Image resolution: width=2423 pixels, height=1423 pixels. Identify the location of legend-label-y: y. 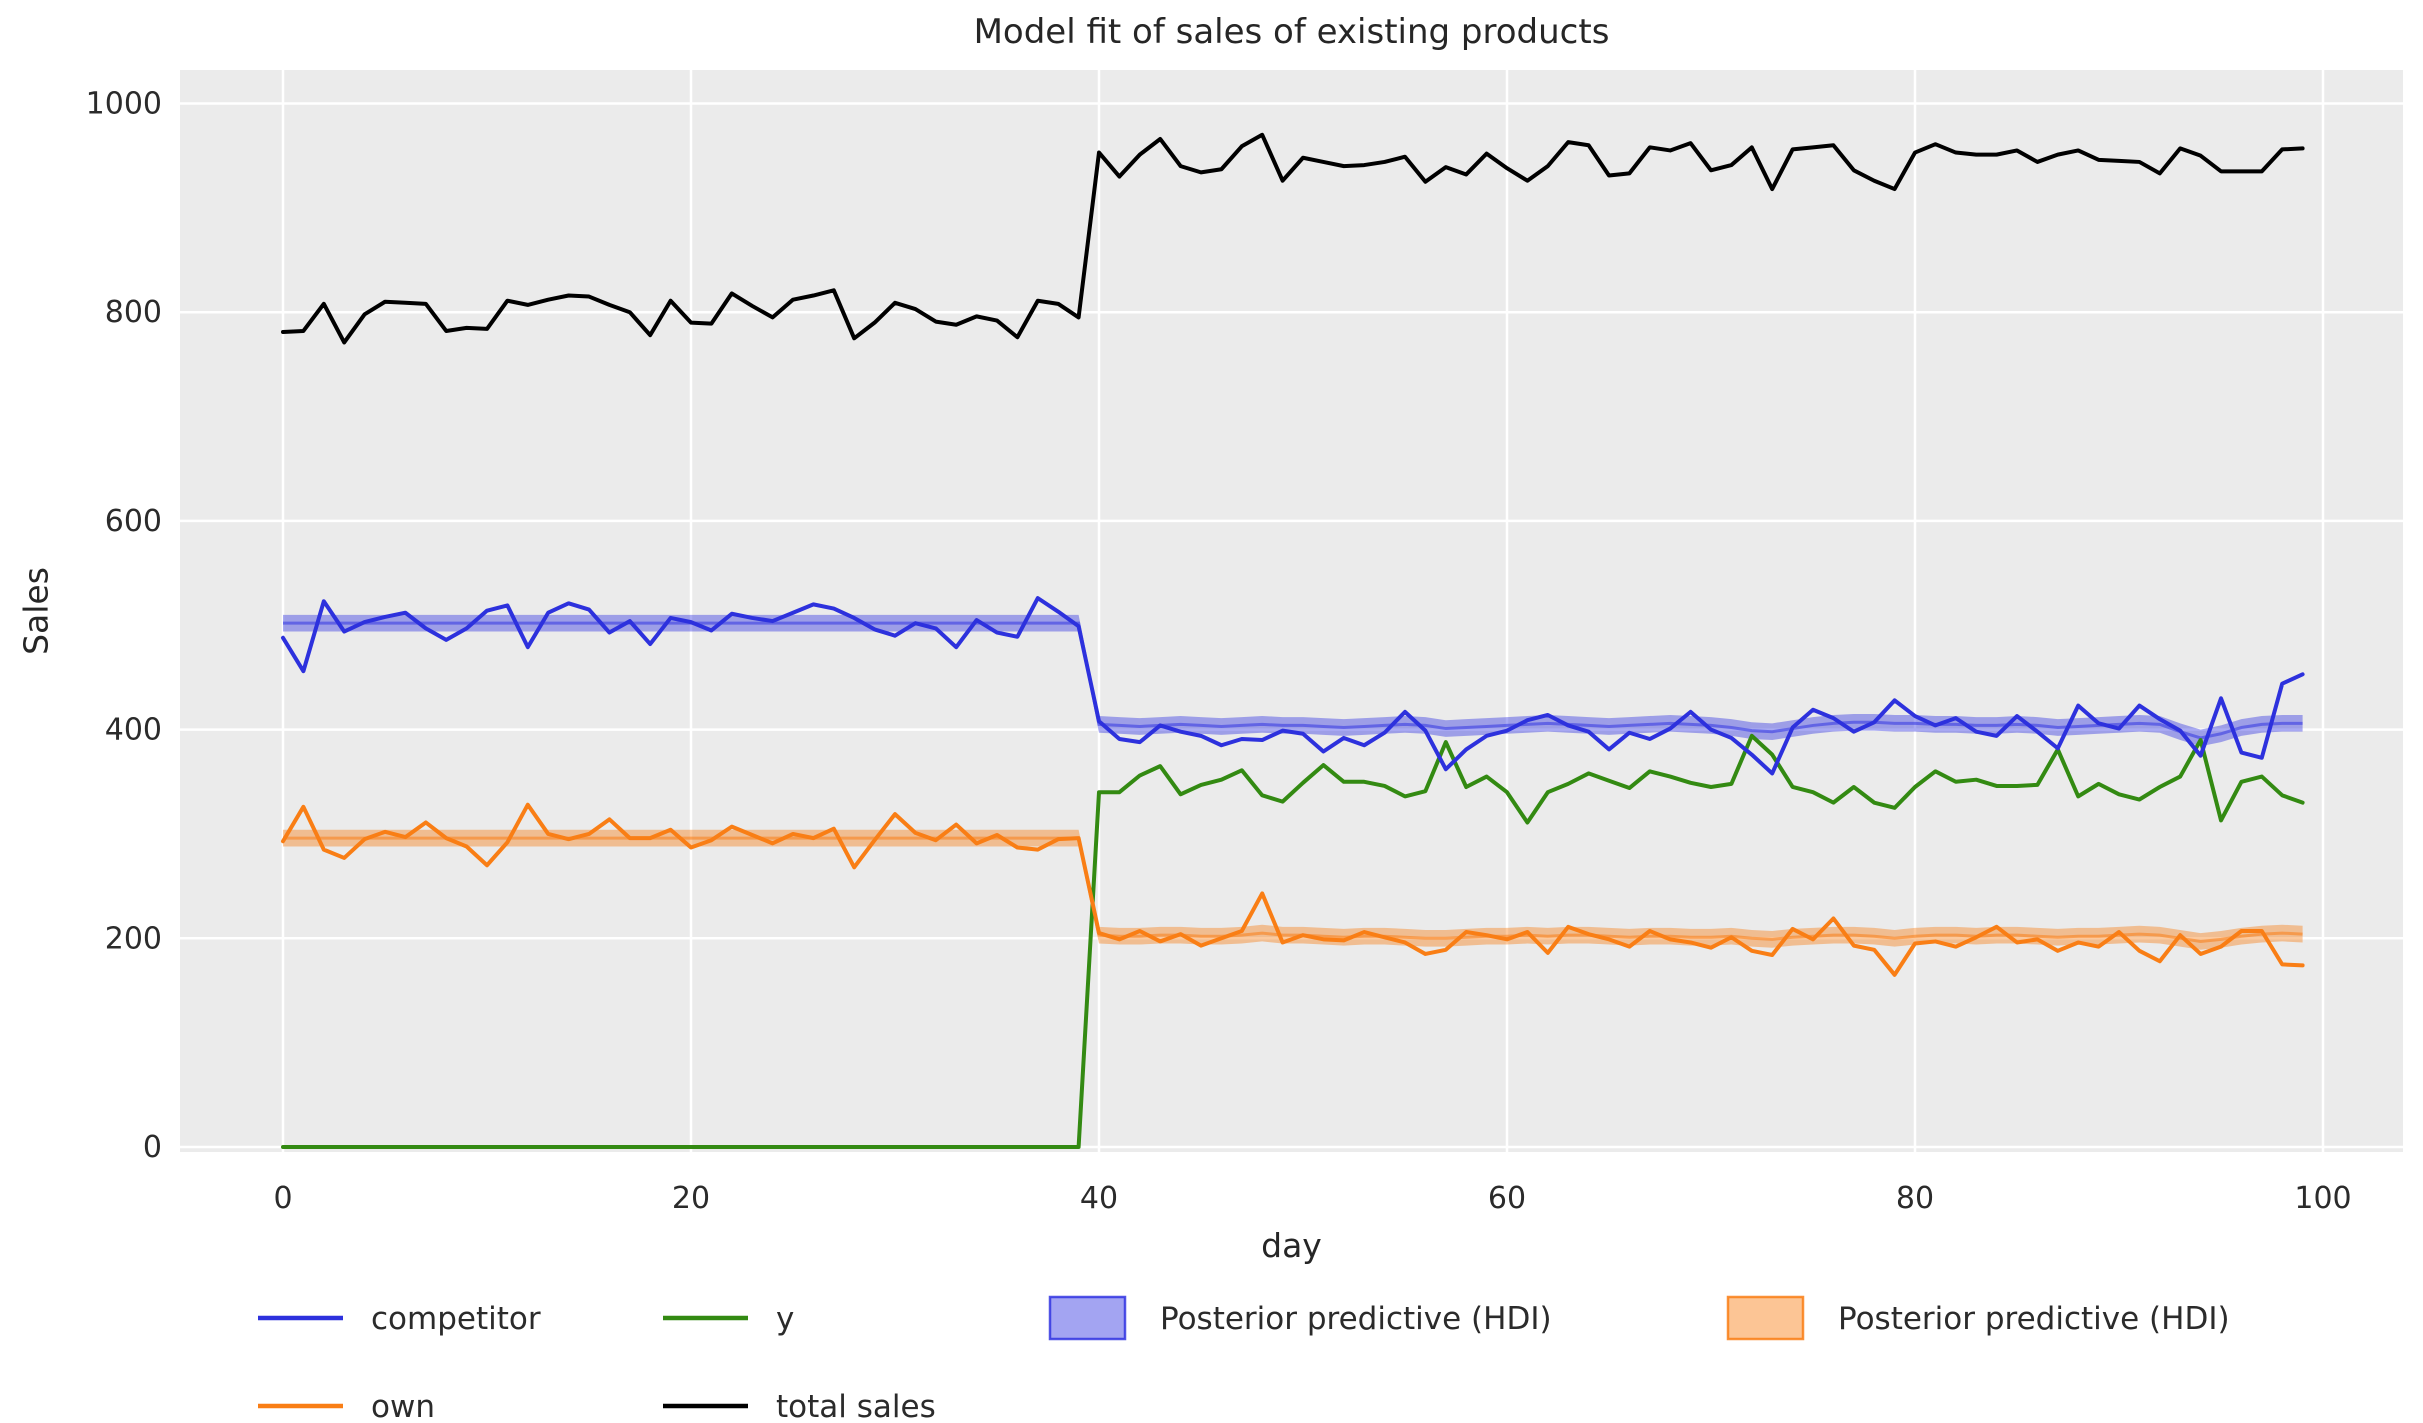
(785, 1319).